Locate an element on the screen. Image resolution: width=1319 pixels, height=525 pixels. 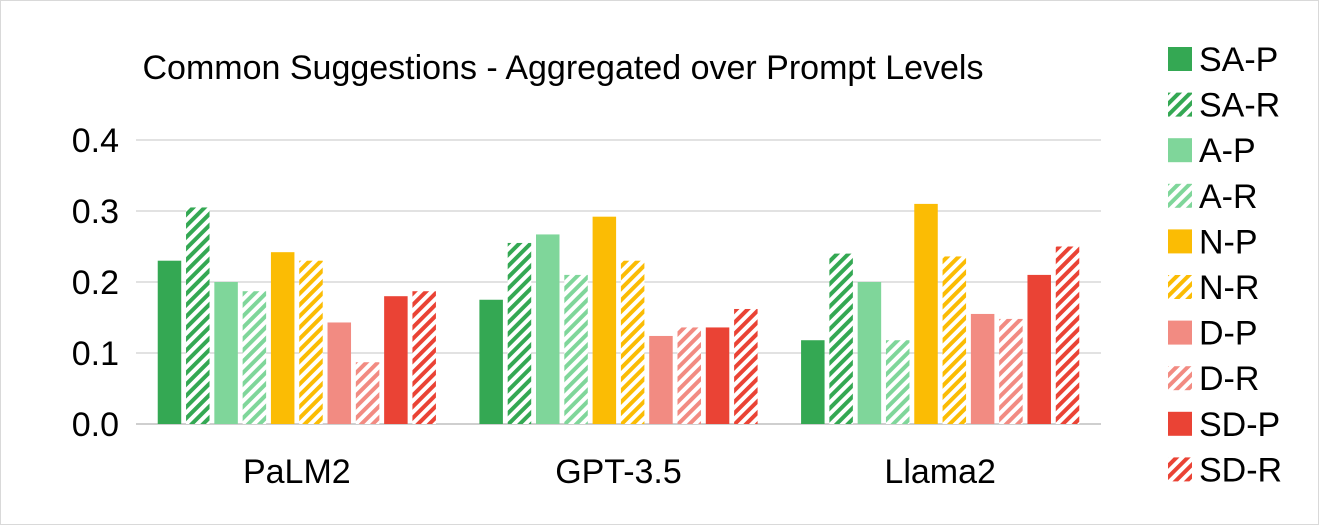
x-axis: PaLM2 GPT-3.5 Llama2 is located at coordinates (619, 472).